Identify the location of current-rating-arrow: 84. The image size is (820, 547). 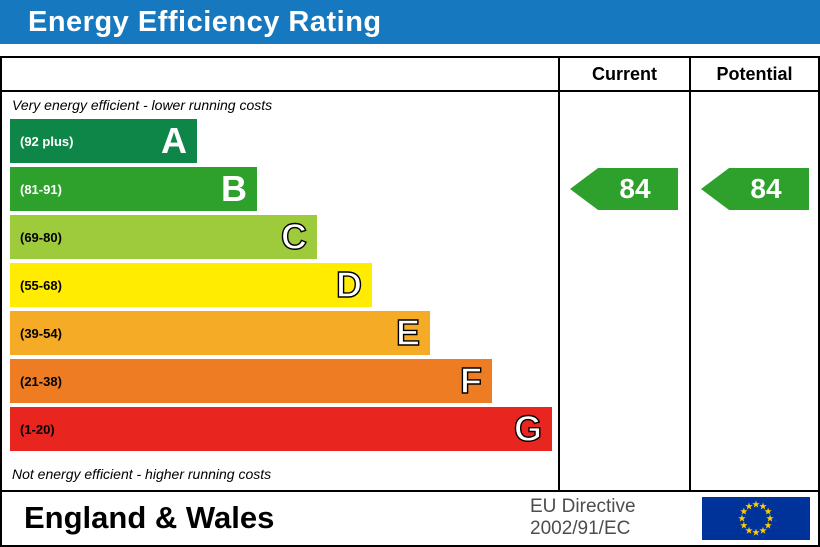
(624, 189).